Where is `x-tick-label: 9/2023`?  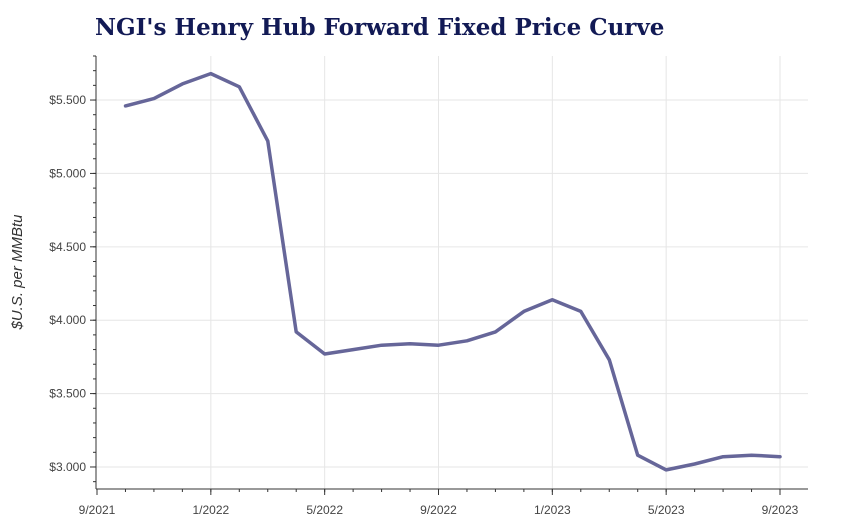 x-tick-label: 9/2023 is located at coordinates (780, 510).